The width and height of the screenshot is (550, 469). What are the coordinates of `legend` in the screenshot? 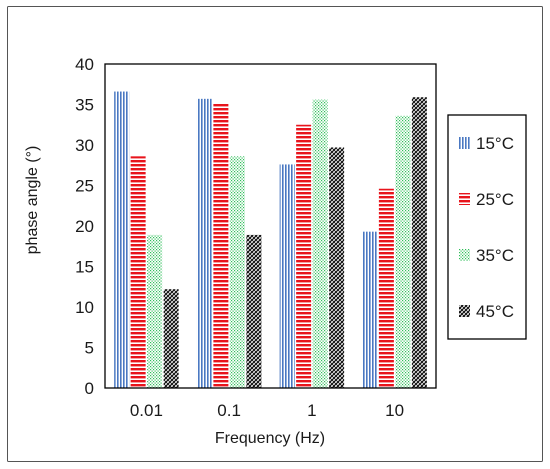 It's located at (487, 227).